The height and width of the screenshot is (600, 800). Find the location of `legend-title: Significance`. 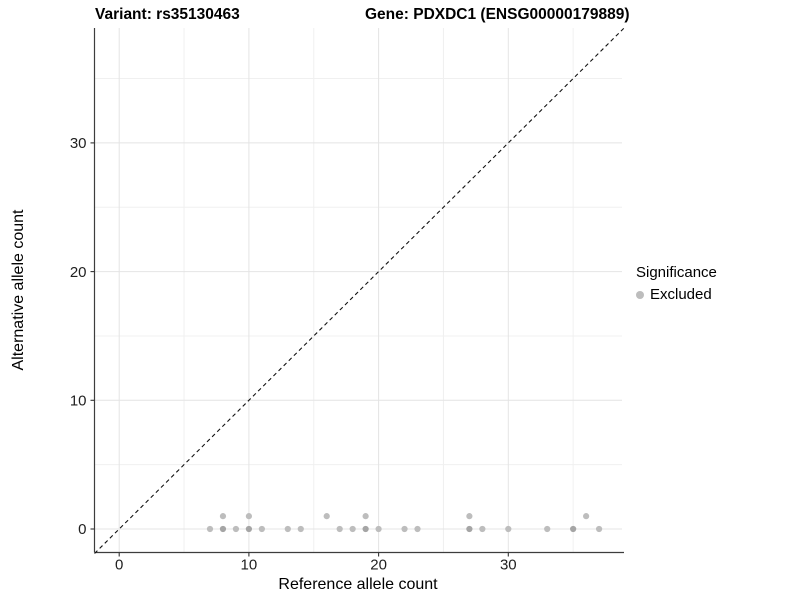

legend-title: Significance is located at coordinates (676, 272).